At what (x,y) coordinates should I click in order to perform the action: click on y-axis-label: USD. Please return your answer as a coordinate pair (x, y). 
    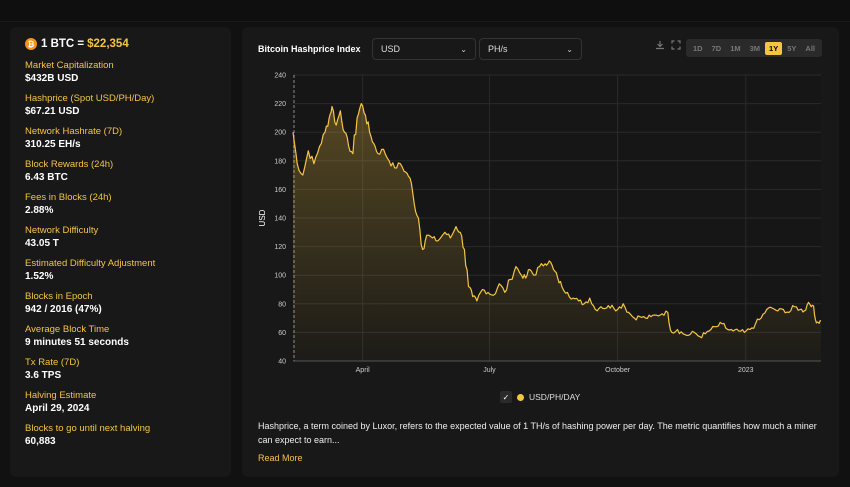
    Looking at the image, I should click on (262, 217).